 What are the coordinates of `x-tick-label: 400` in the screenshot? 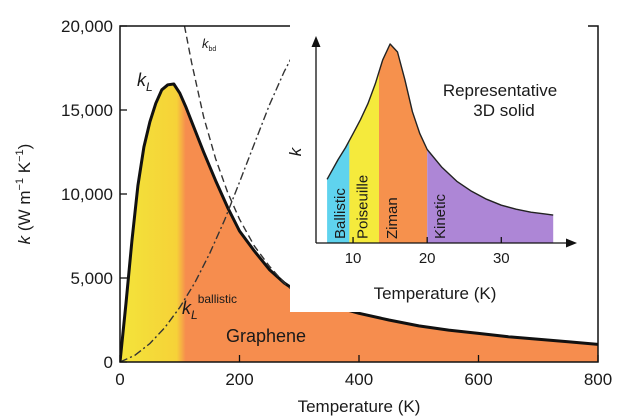 It's located at (359, 379).